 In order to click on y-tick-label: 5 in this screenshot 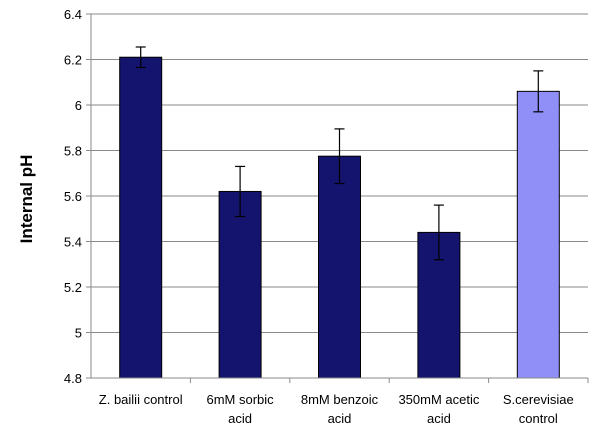, I will do `click(78, 333)`.